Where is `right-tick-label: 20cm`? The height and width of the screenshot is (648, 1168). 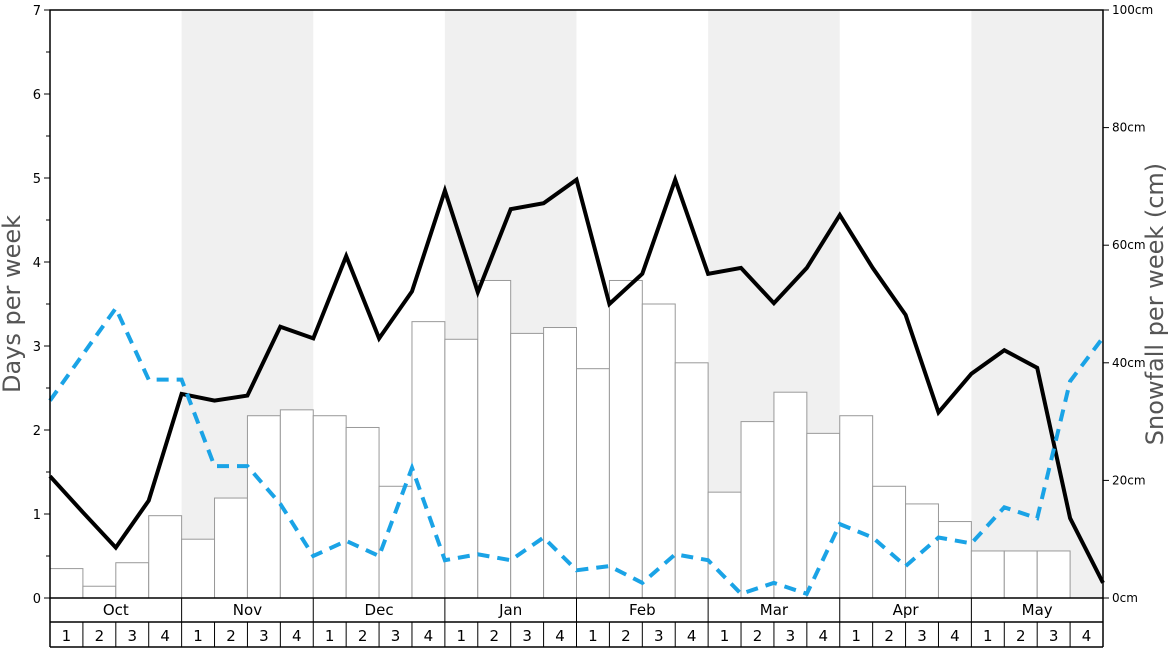 right-tick-label: 20cm is located at coordinates (1129, 480).